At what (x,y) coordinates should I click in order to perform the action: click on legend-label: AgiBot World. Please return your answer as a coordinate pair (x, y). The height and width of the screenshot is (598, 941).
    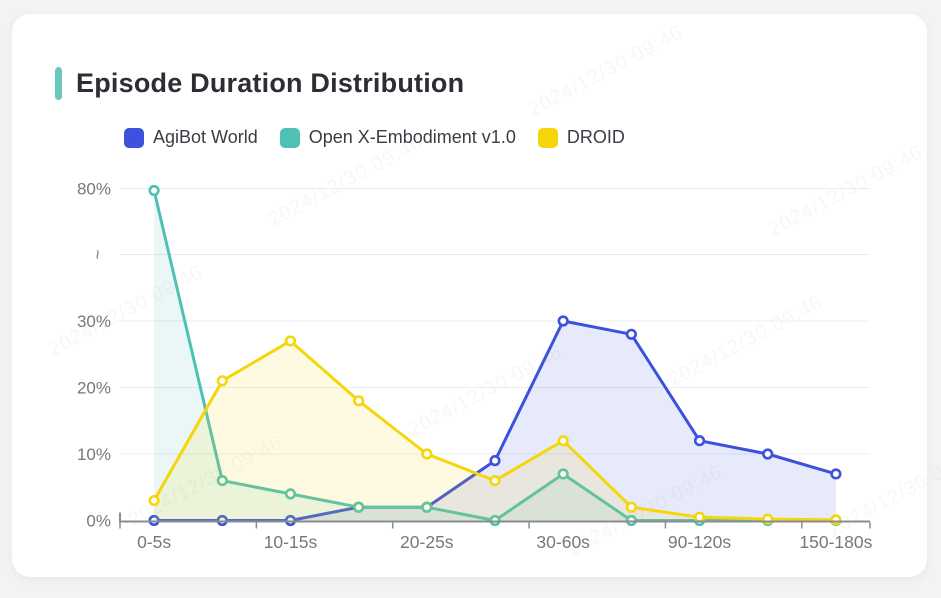
    Looking at the image, I should click on (205, 137).